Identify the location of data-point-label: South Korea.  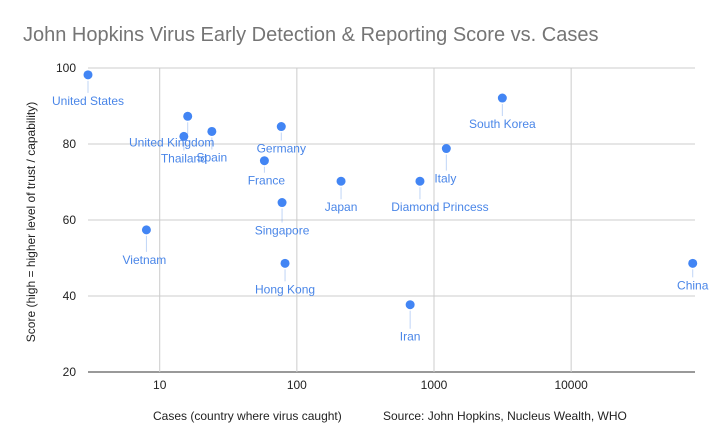
(502, 124).